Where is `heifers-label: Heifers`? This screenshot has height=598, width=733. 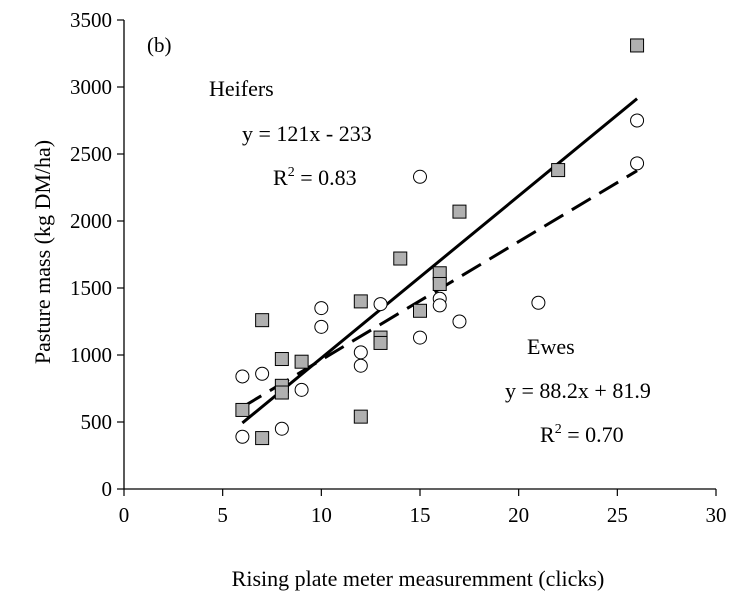 heifers-label: Heifers is located at coordinates (241, 88).